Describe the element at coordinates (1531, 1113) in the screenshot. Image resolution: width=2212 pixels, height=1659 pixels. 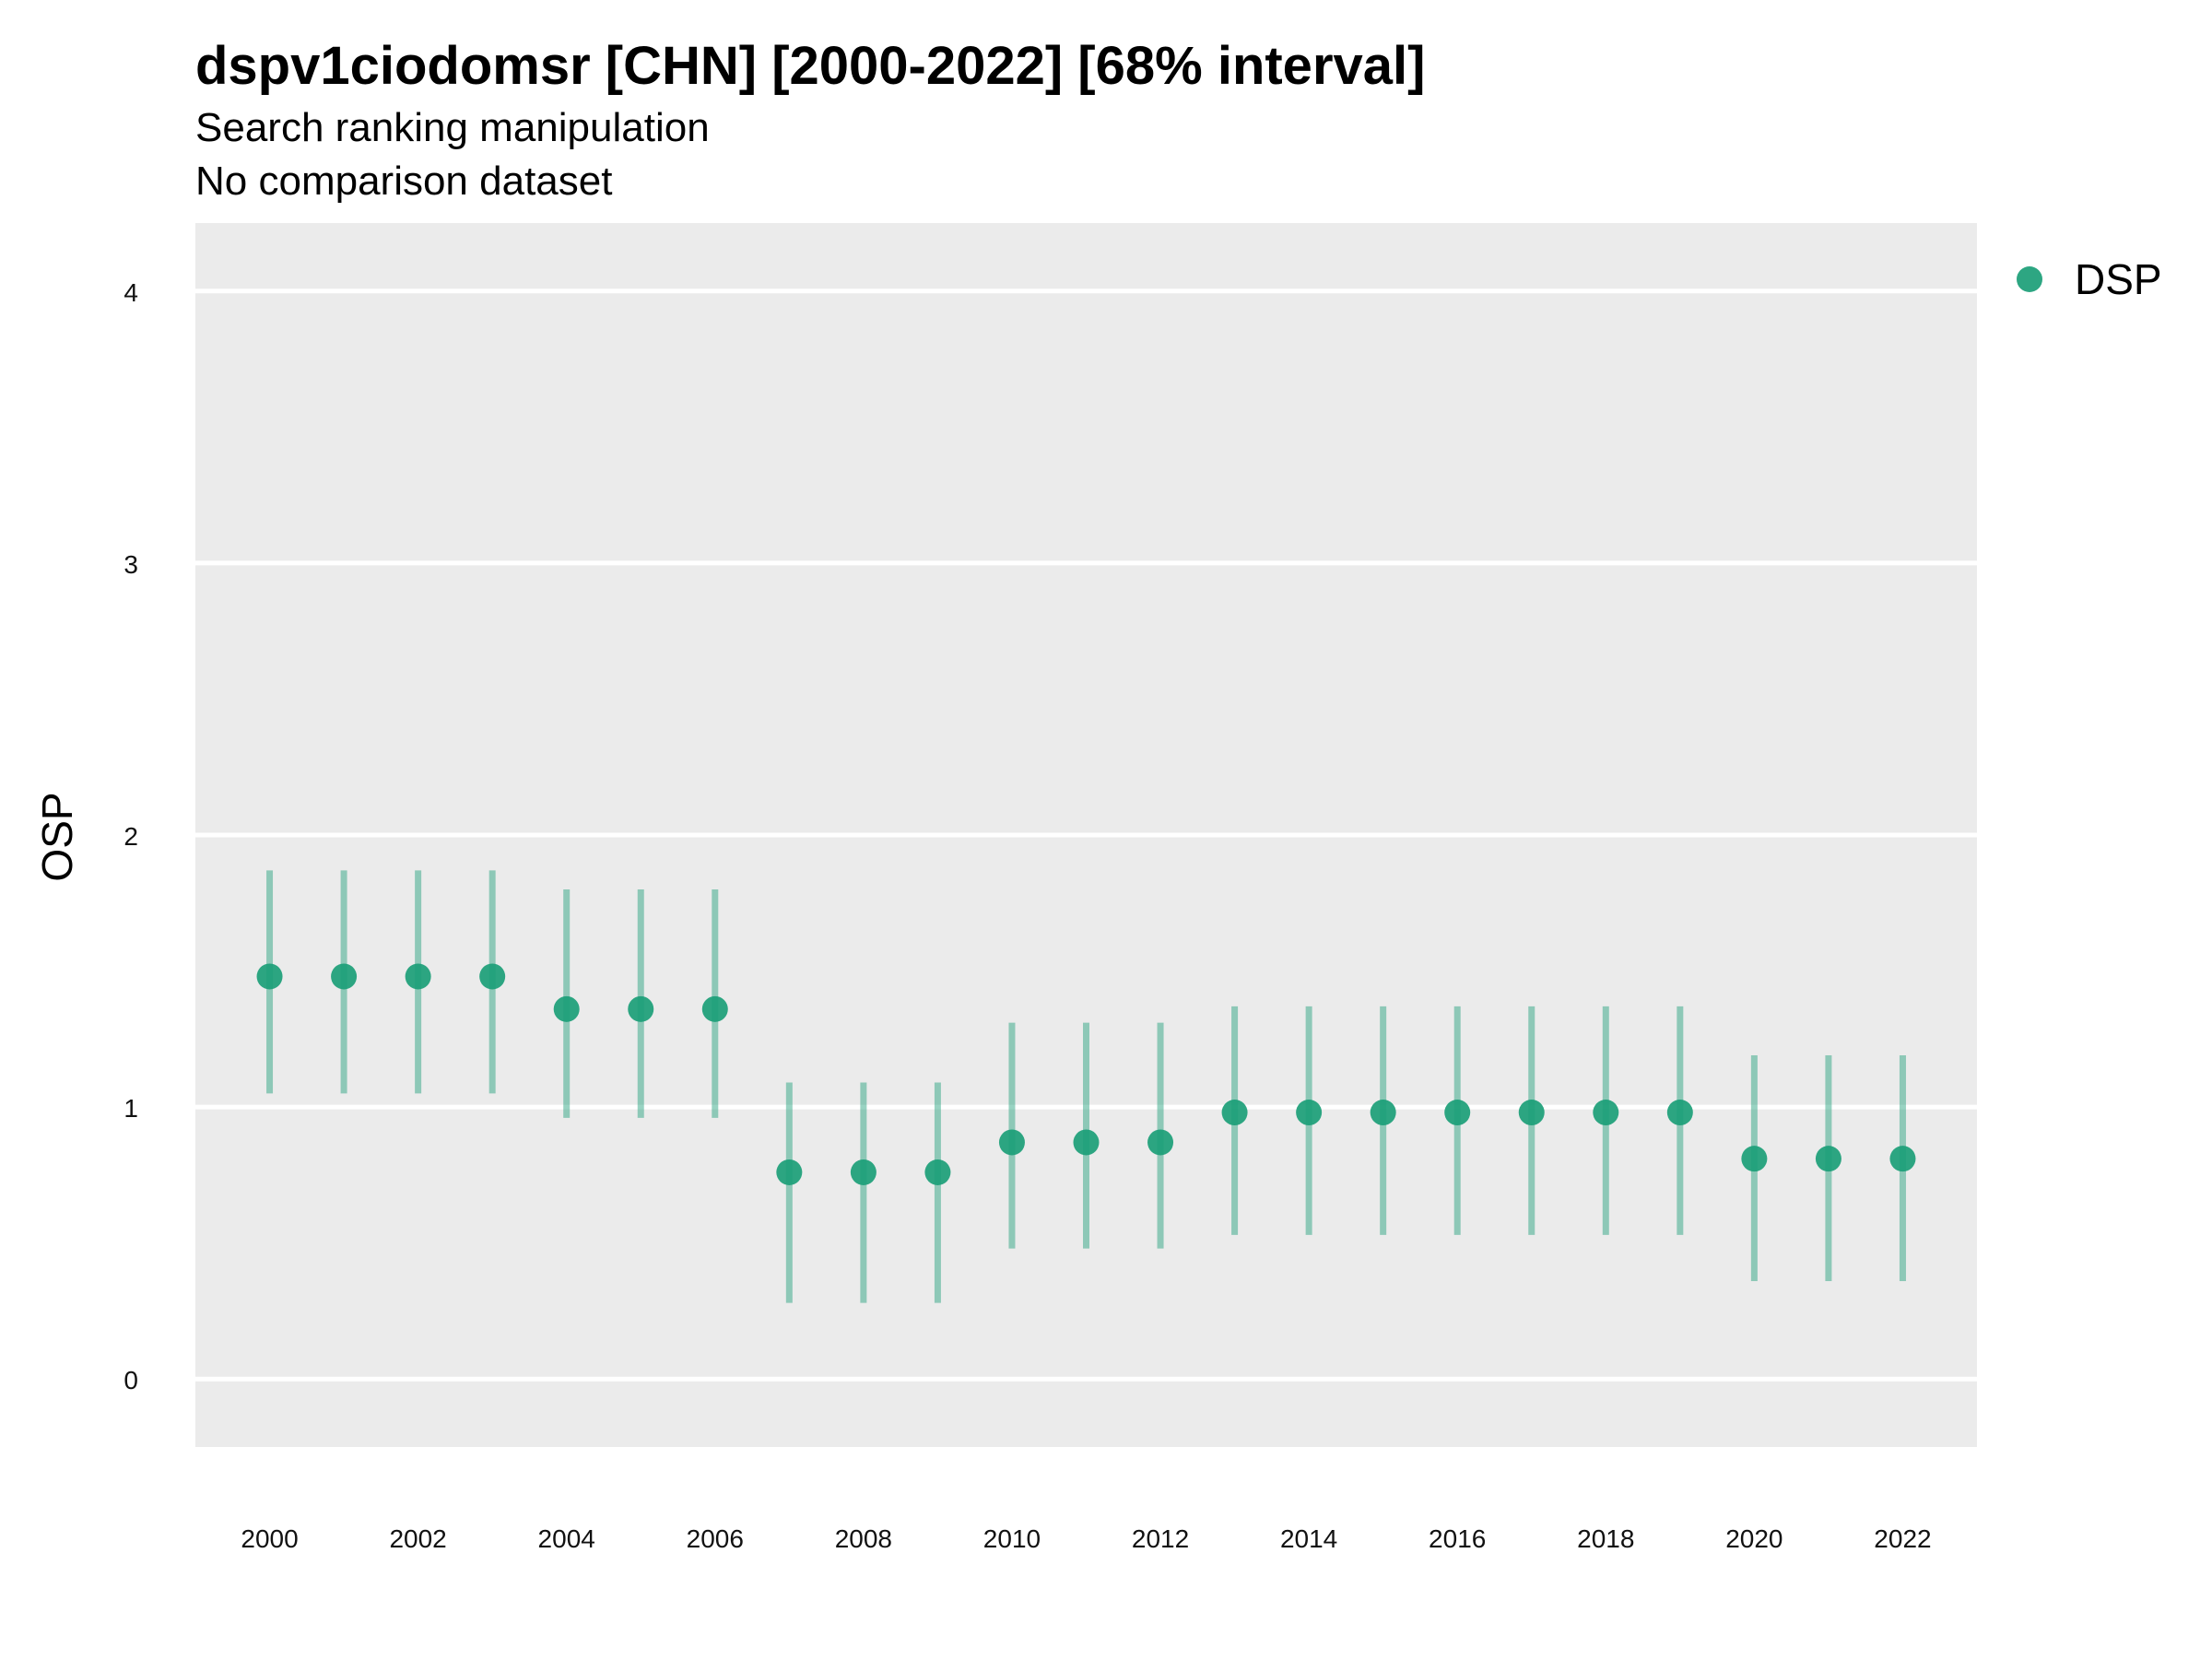
I see `data-point-2017` at that location.